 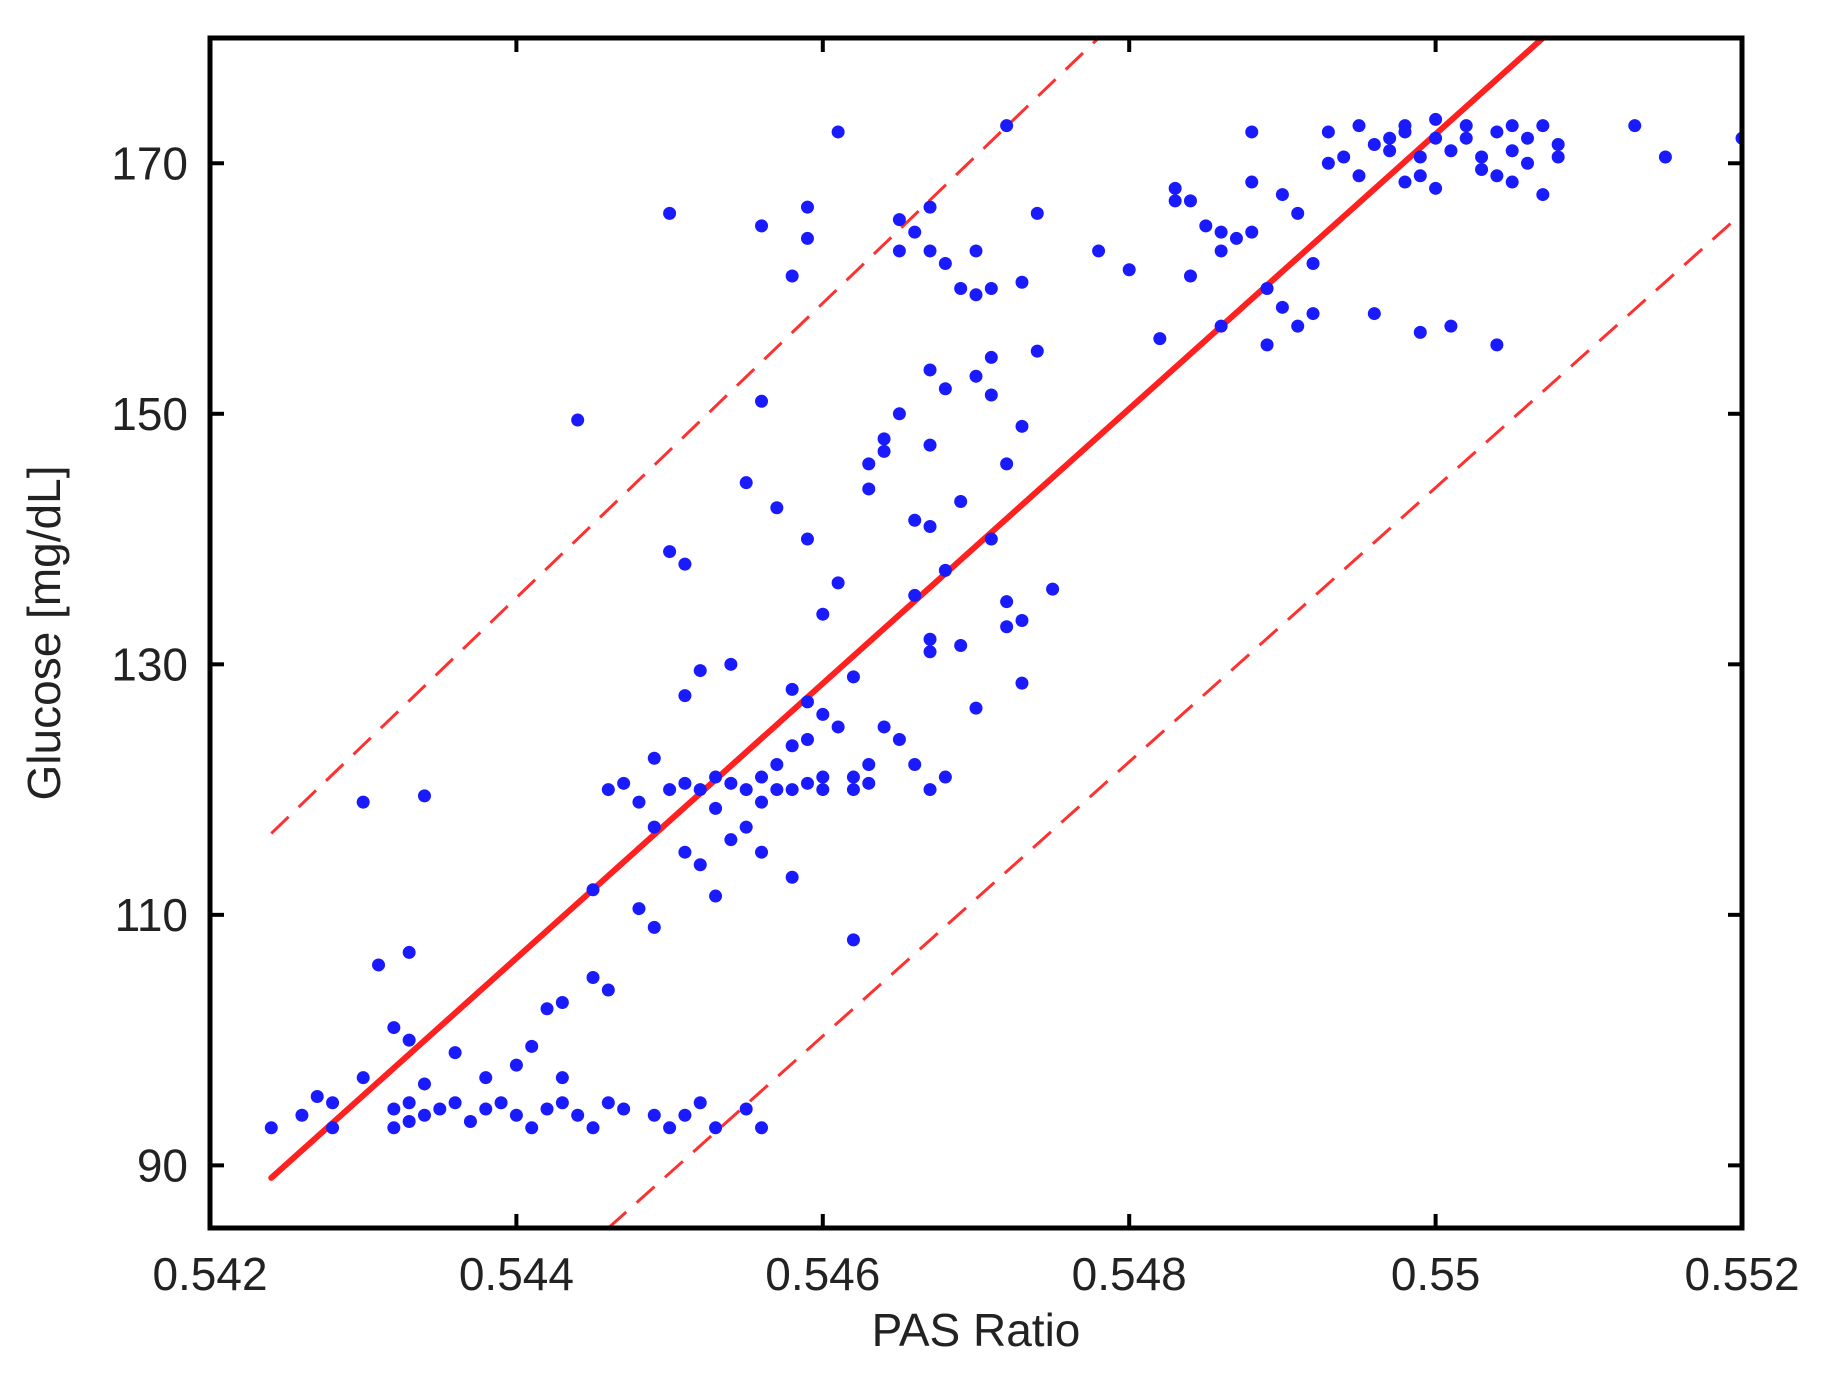 What do you see at coordinates (1129, 1274) in the screenshot?
I see `x-tick-label: 0.548` at bounding box center [1129, 1274].